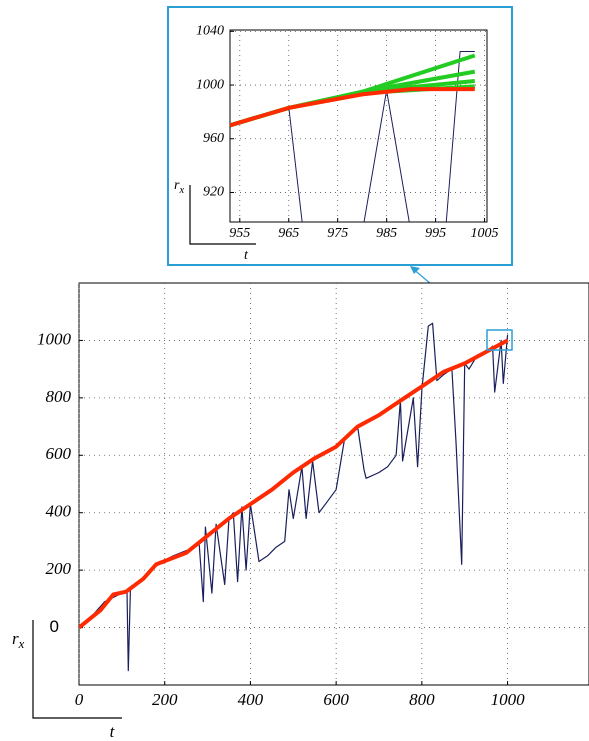  What do you see at coordinates (499, 340) in the screenshot?
I see `zoom-region` at bounding box center [499, 340].